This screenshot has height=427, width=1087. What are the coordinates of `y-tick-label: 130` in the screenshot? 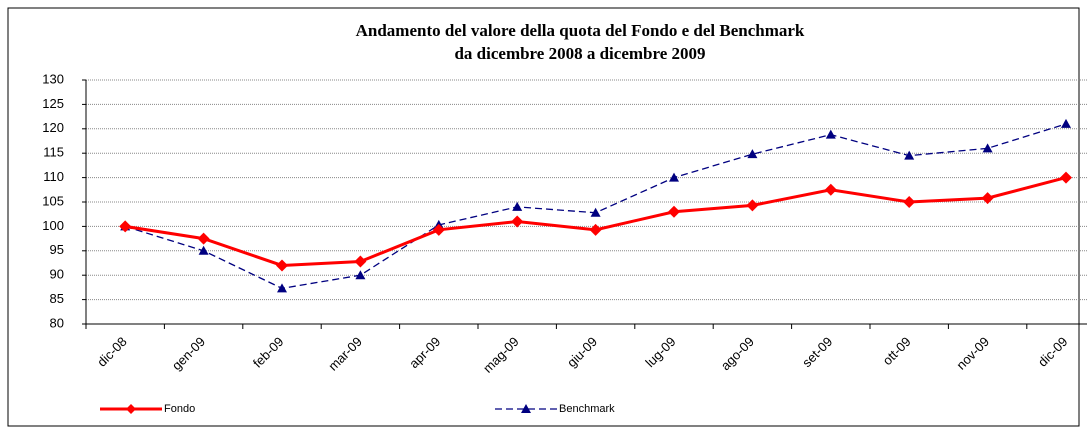 It's located at (53, 78).